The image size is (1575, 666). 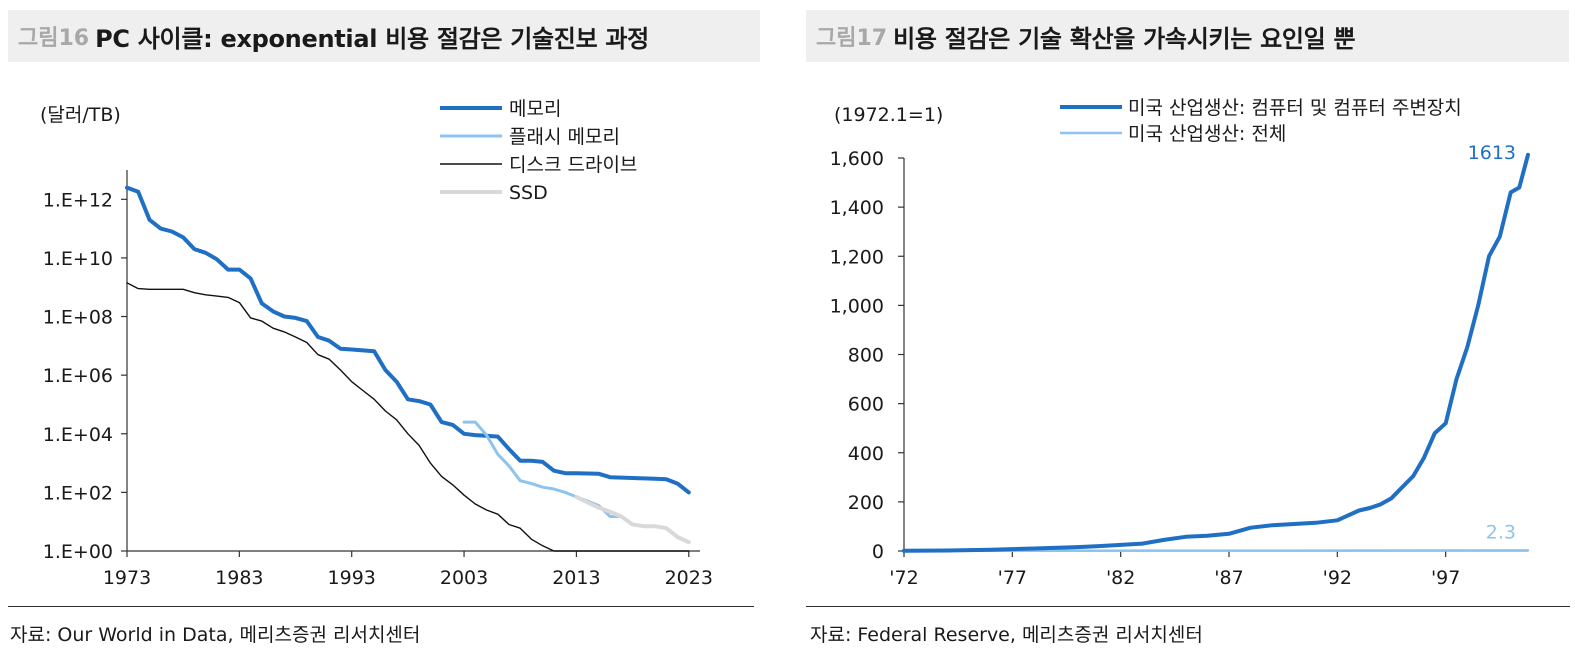 I want to click on x-tick-label: 1993, so click(x=352, y=578).